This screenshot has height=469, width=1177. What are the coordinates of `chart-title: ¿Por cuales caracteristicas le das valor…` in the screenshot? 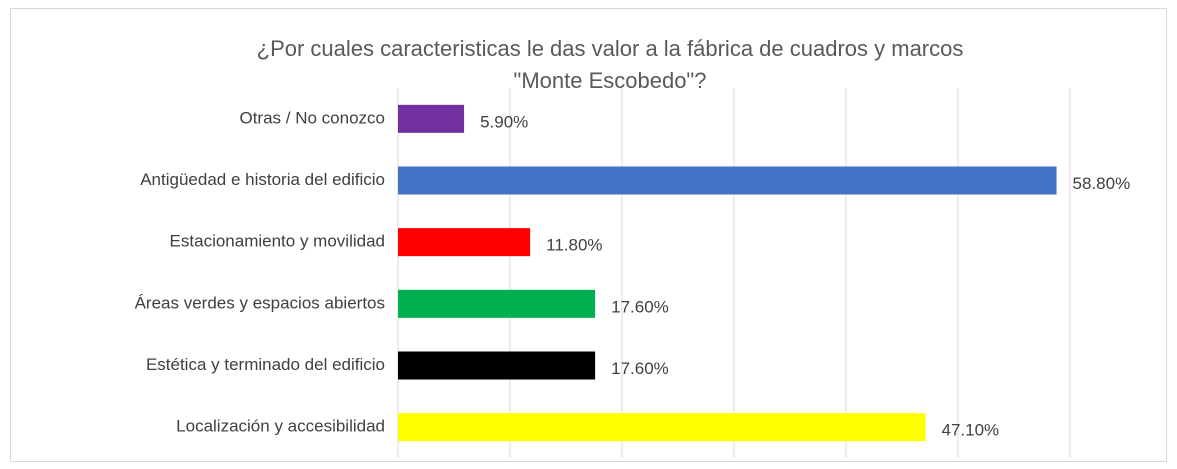 It's located at (610, 48).